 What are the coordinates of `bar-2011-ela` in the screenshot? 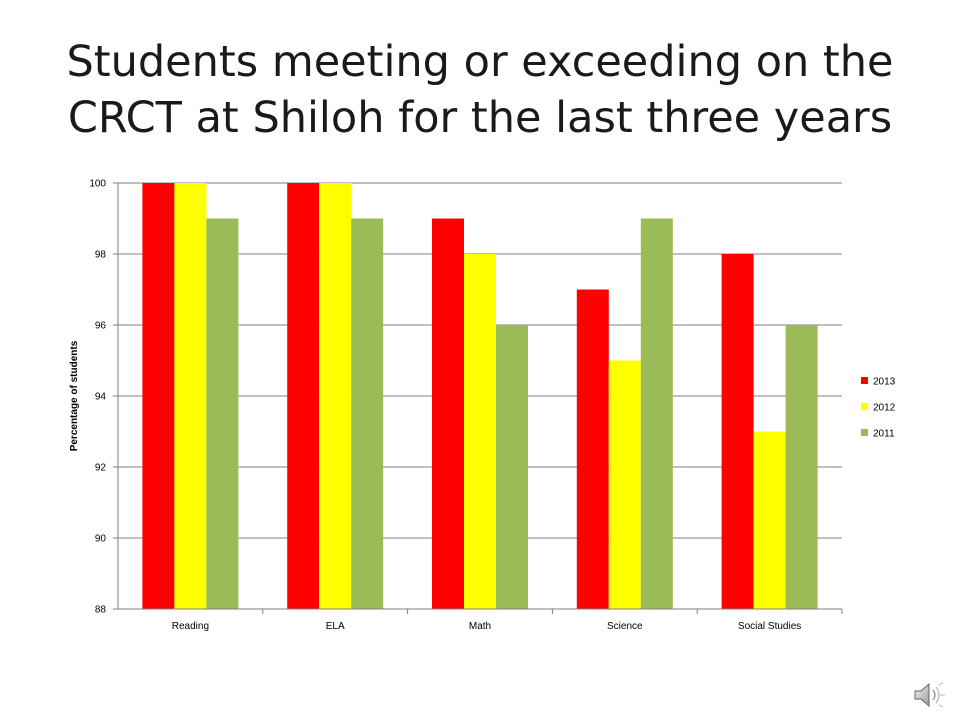 It's located at (367, 413).